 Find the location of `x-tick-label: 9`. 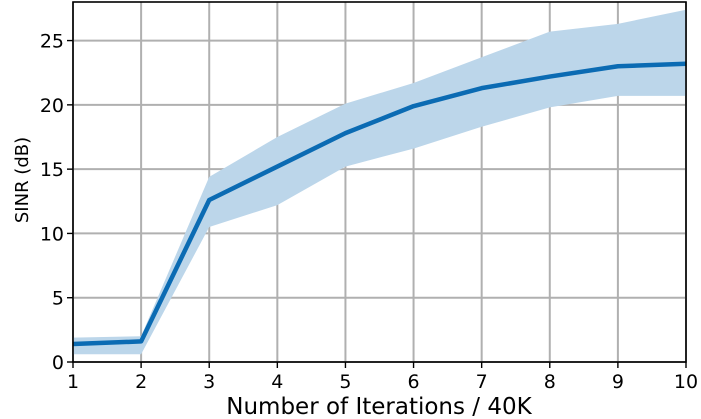

x-tick-label: 9 is located at coordinates (618, 382).